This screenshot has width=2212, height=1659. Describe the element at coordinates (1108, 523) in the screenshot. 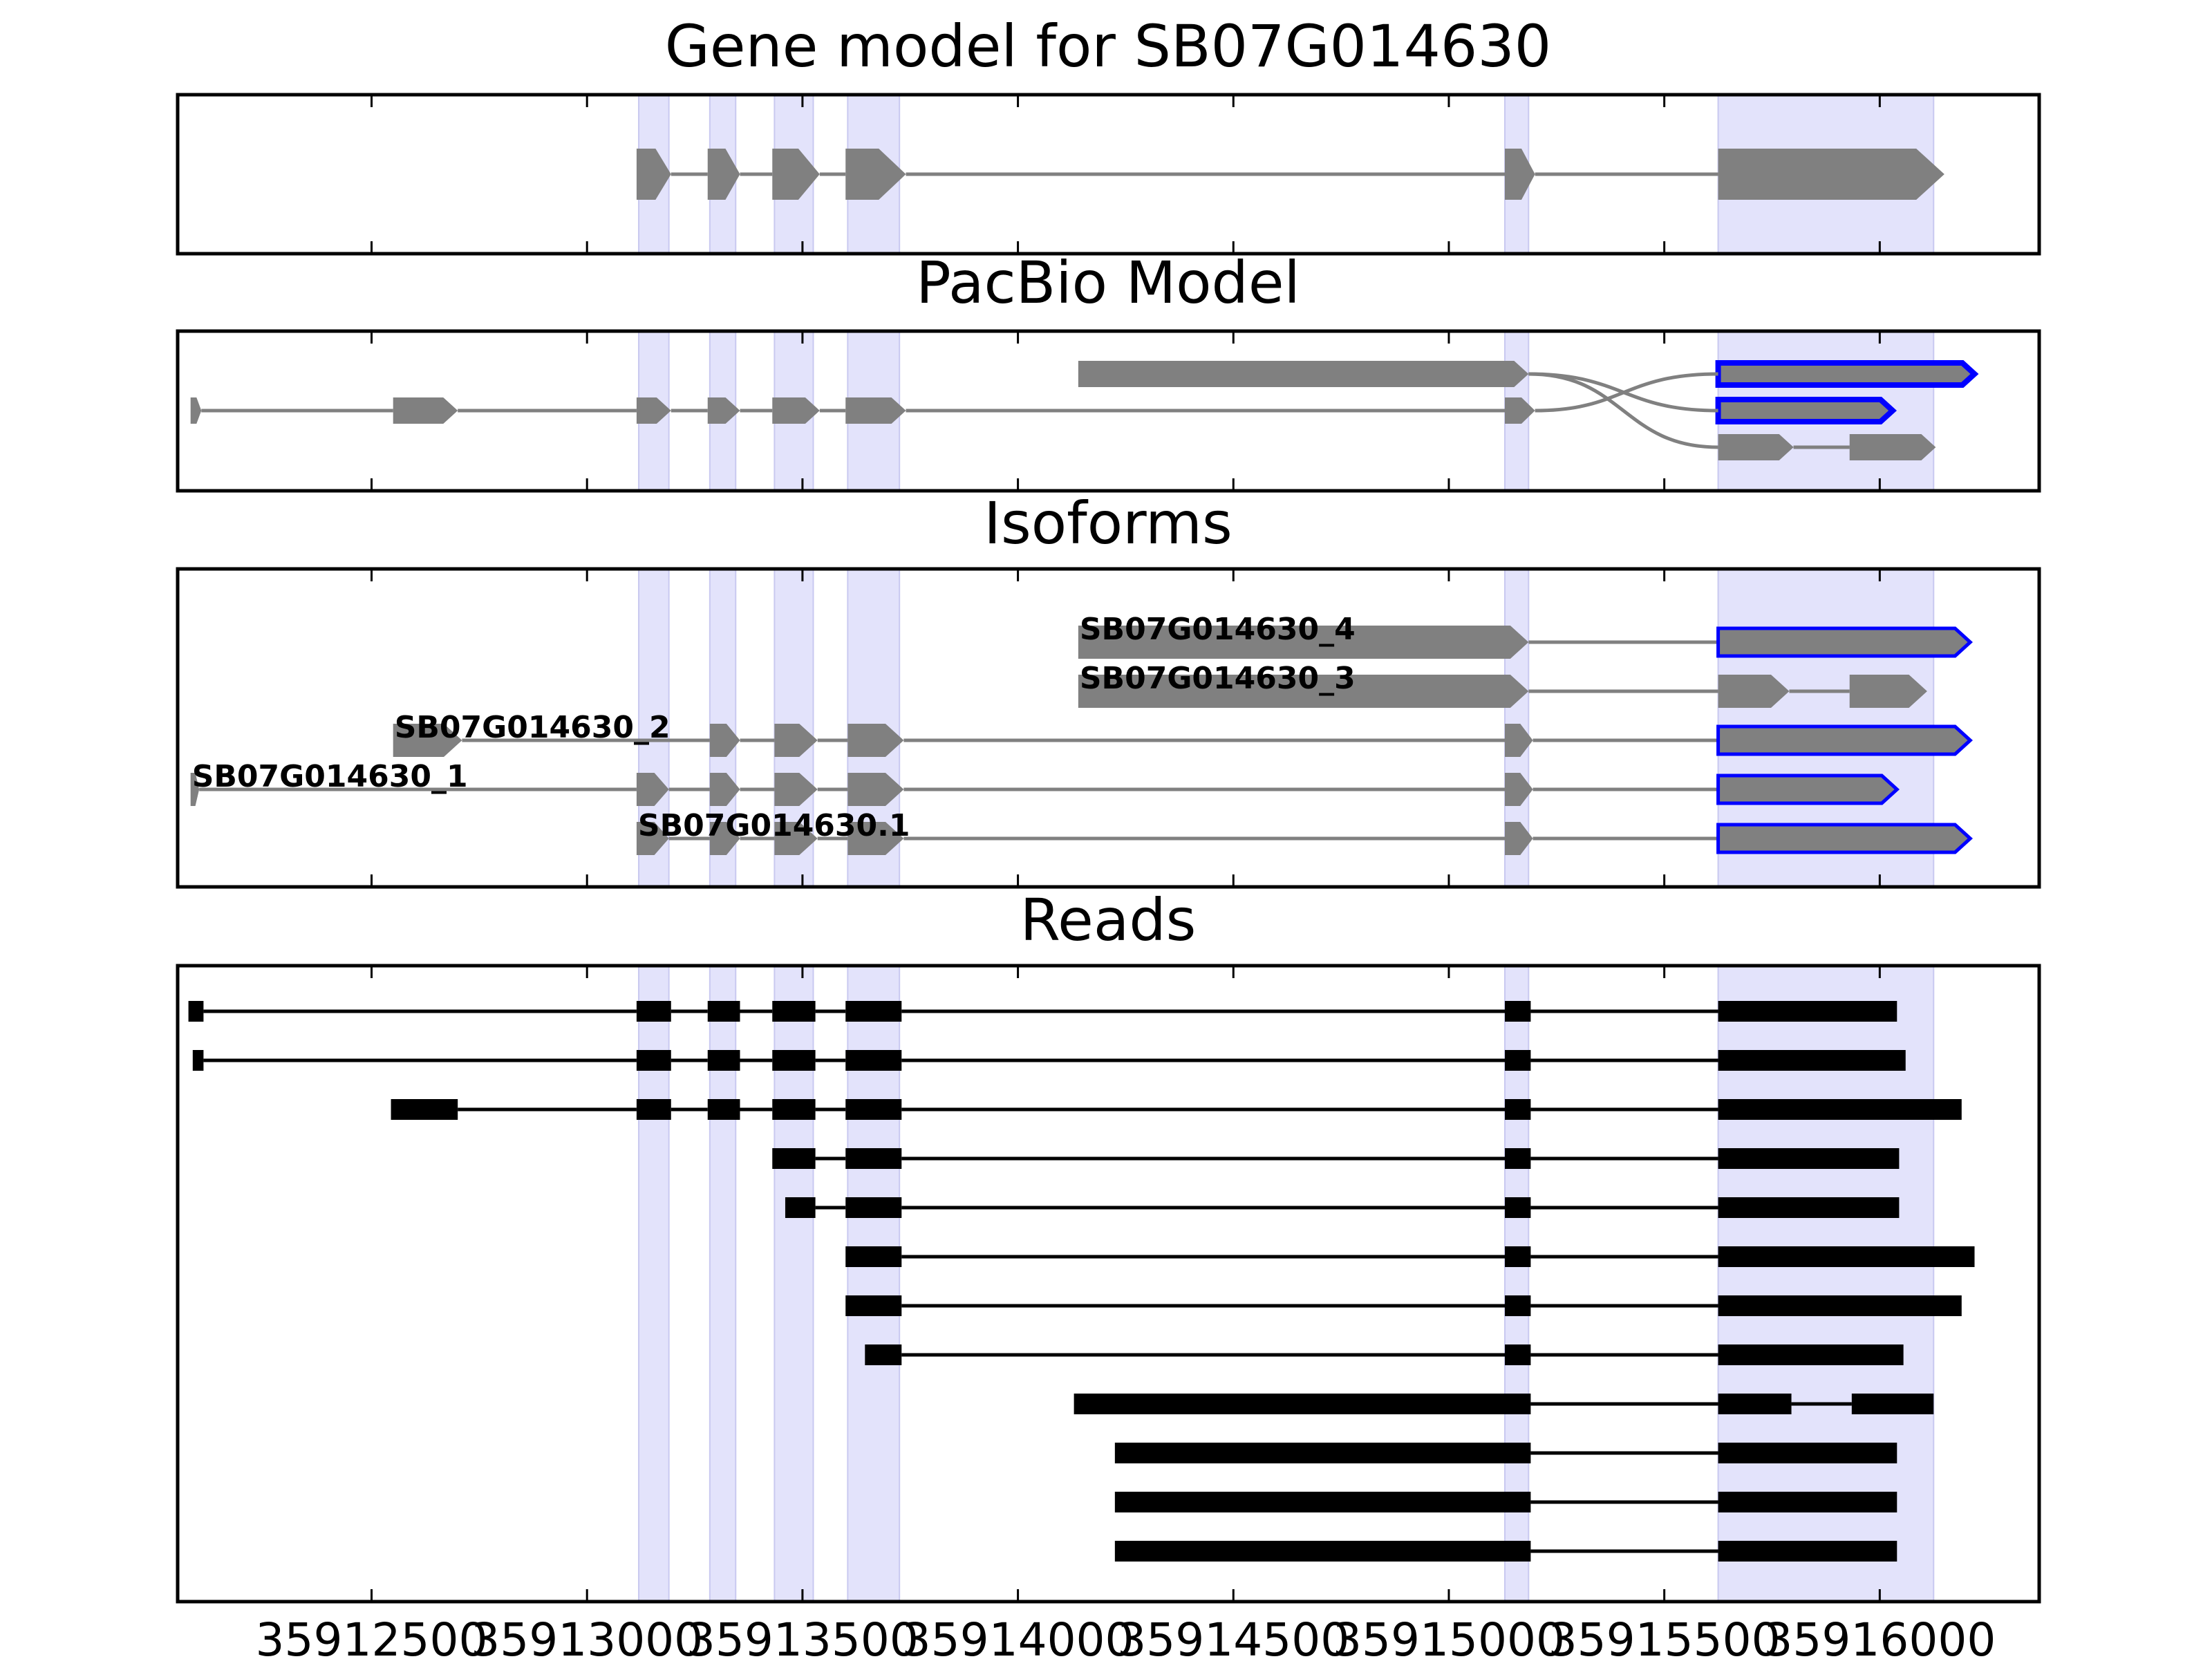

I see `panel-title-isoforms: Isoforms` at that location.